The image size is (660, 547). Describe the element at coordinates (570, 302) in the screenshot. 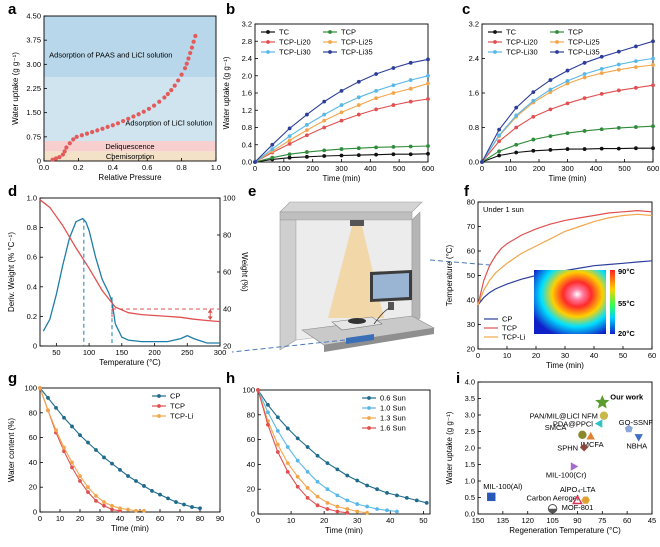

I see `thermal-image` at that location.